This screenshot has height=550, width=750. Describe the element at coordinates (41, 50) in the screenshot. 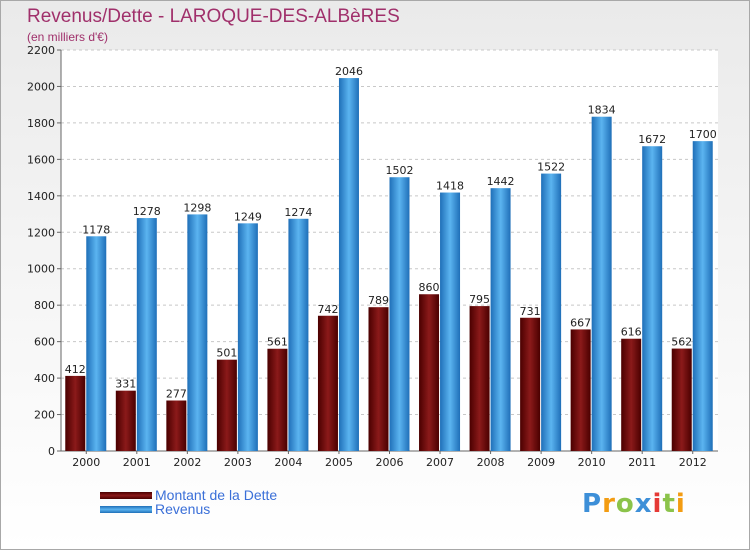

I see `y-tick-label: 2200` at that location.